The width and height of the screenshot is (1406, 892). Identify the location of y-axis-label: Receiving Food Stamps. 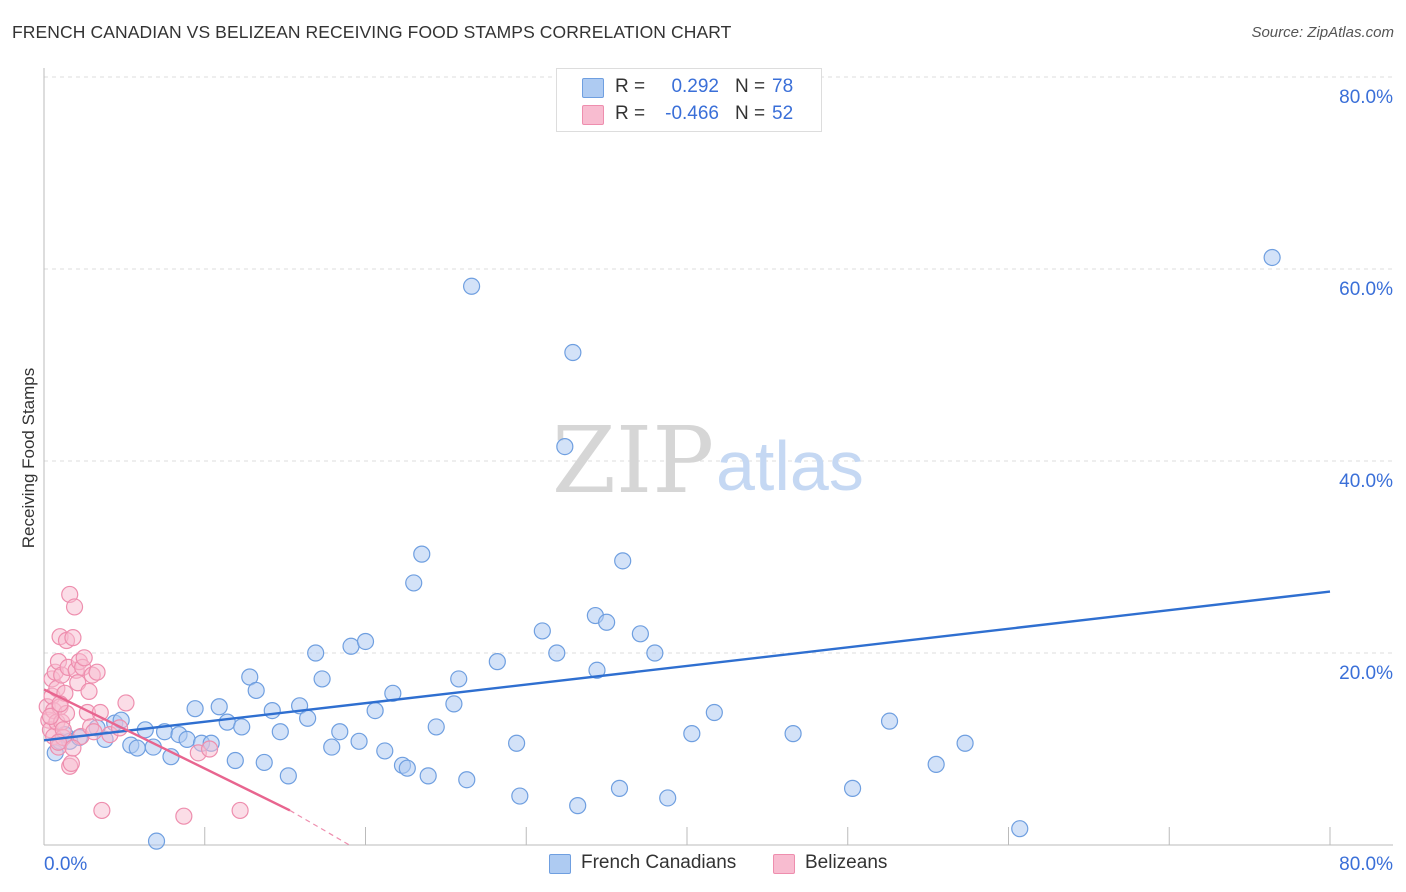
(28, 458).